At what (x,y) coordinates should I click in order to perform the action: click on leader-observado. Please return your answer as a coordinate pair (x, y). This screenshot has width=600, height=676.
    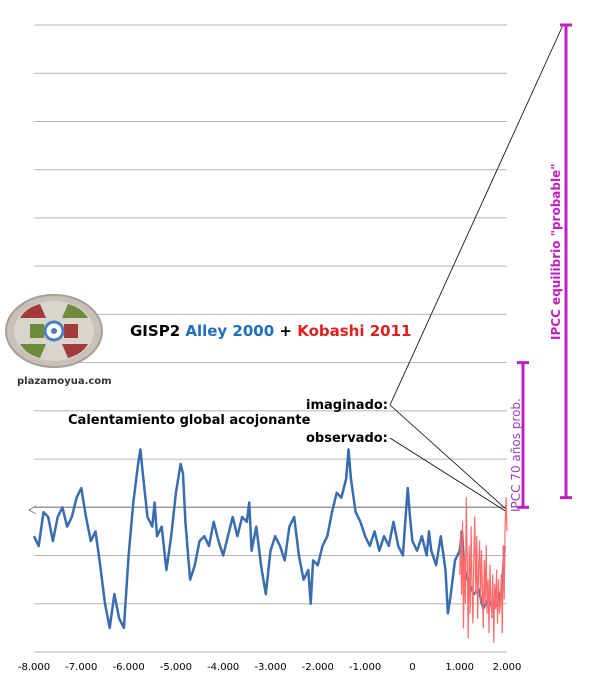
    Looking at the image, I should click on (448, 475).